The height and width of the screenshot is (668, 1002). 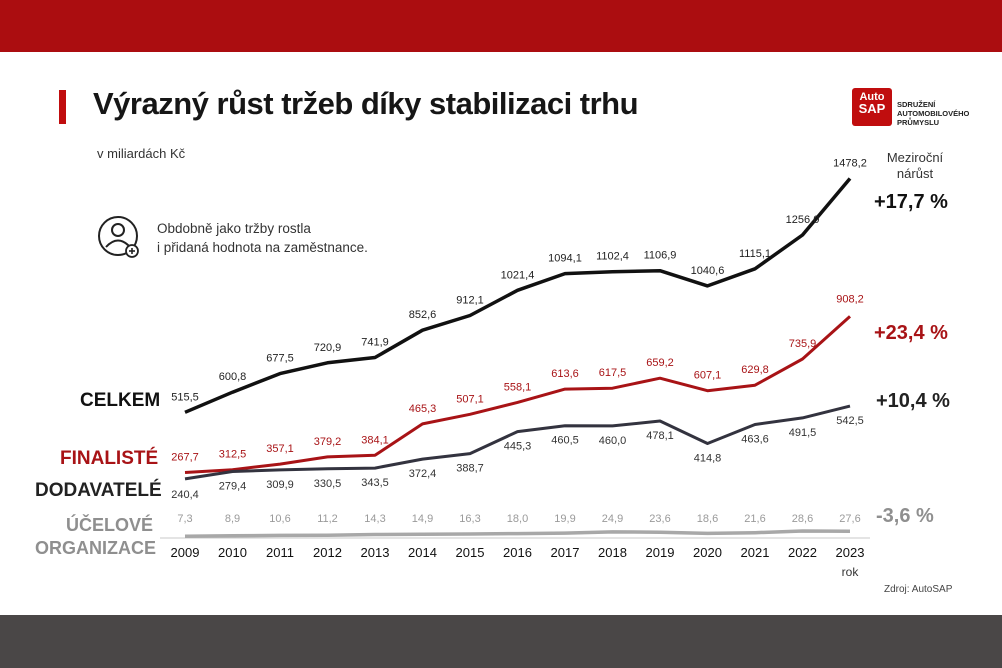 What do you see at coordinates (802, 552) in the screenshot?
I see `x-tick-label: 2022` at bounding box center [802, 552].